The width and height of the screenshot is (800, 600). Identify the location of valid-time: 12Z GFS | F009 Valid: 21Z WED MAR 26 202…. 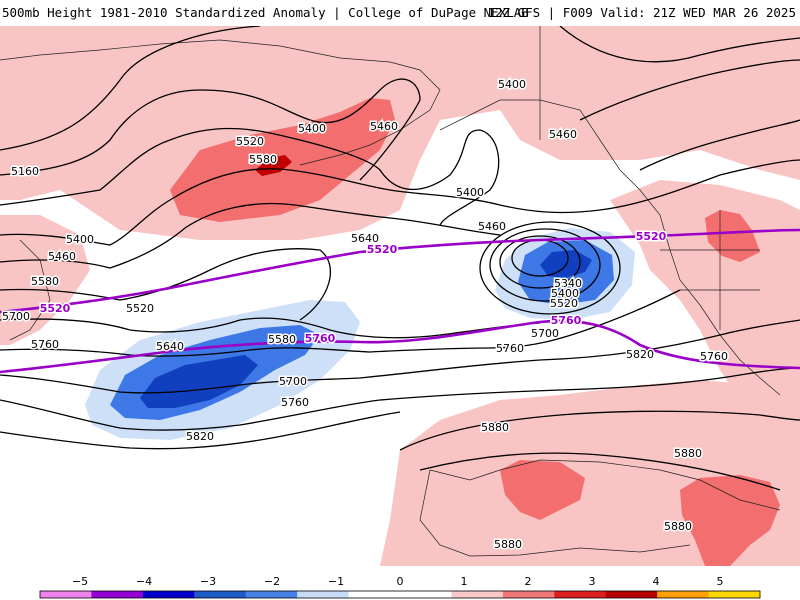
(641, 12).